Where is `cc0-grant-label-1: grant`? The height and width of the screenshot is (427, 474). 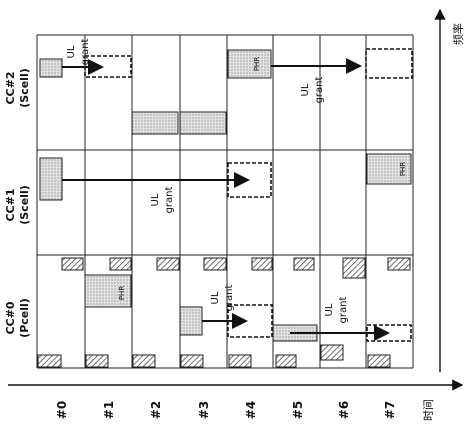 cc0-grant-label-1: grant is located at coordinates (229, 298).